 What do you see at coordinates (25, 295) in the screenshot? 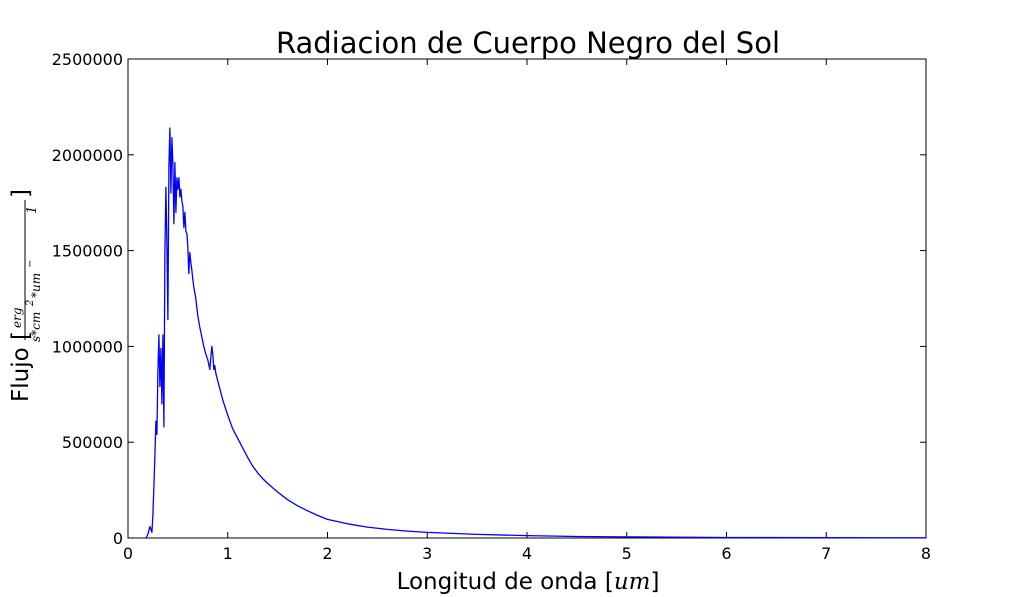
I see `y-axis-label: Flujo [ erg s*cm 2 *um − 1 ]` at bounding box center [25, 295].